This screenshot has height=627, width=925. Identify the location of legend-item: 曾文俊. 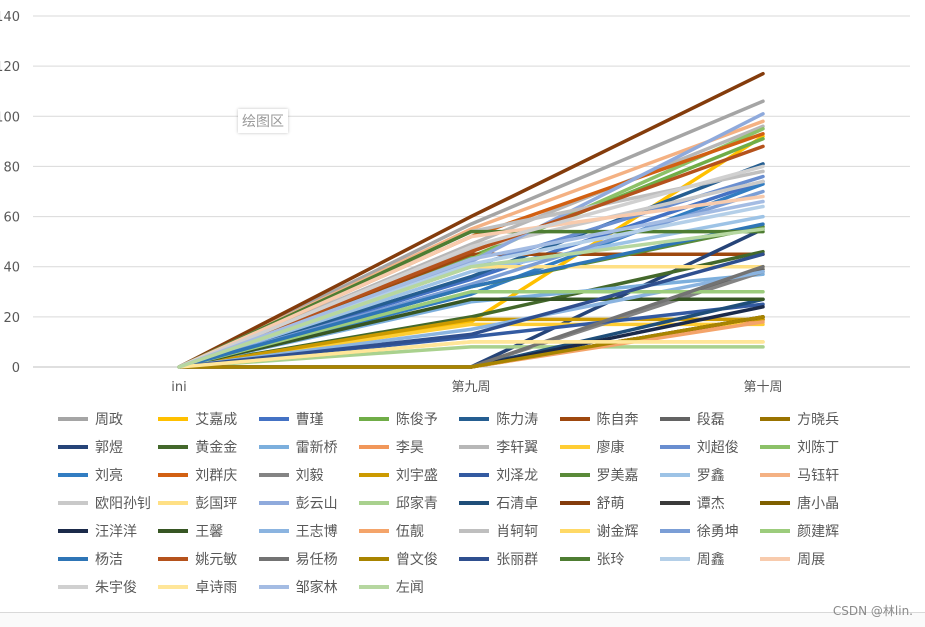
(398, 559).